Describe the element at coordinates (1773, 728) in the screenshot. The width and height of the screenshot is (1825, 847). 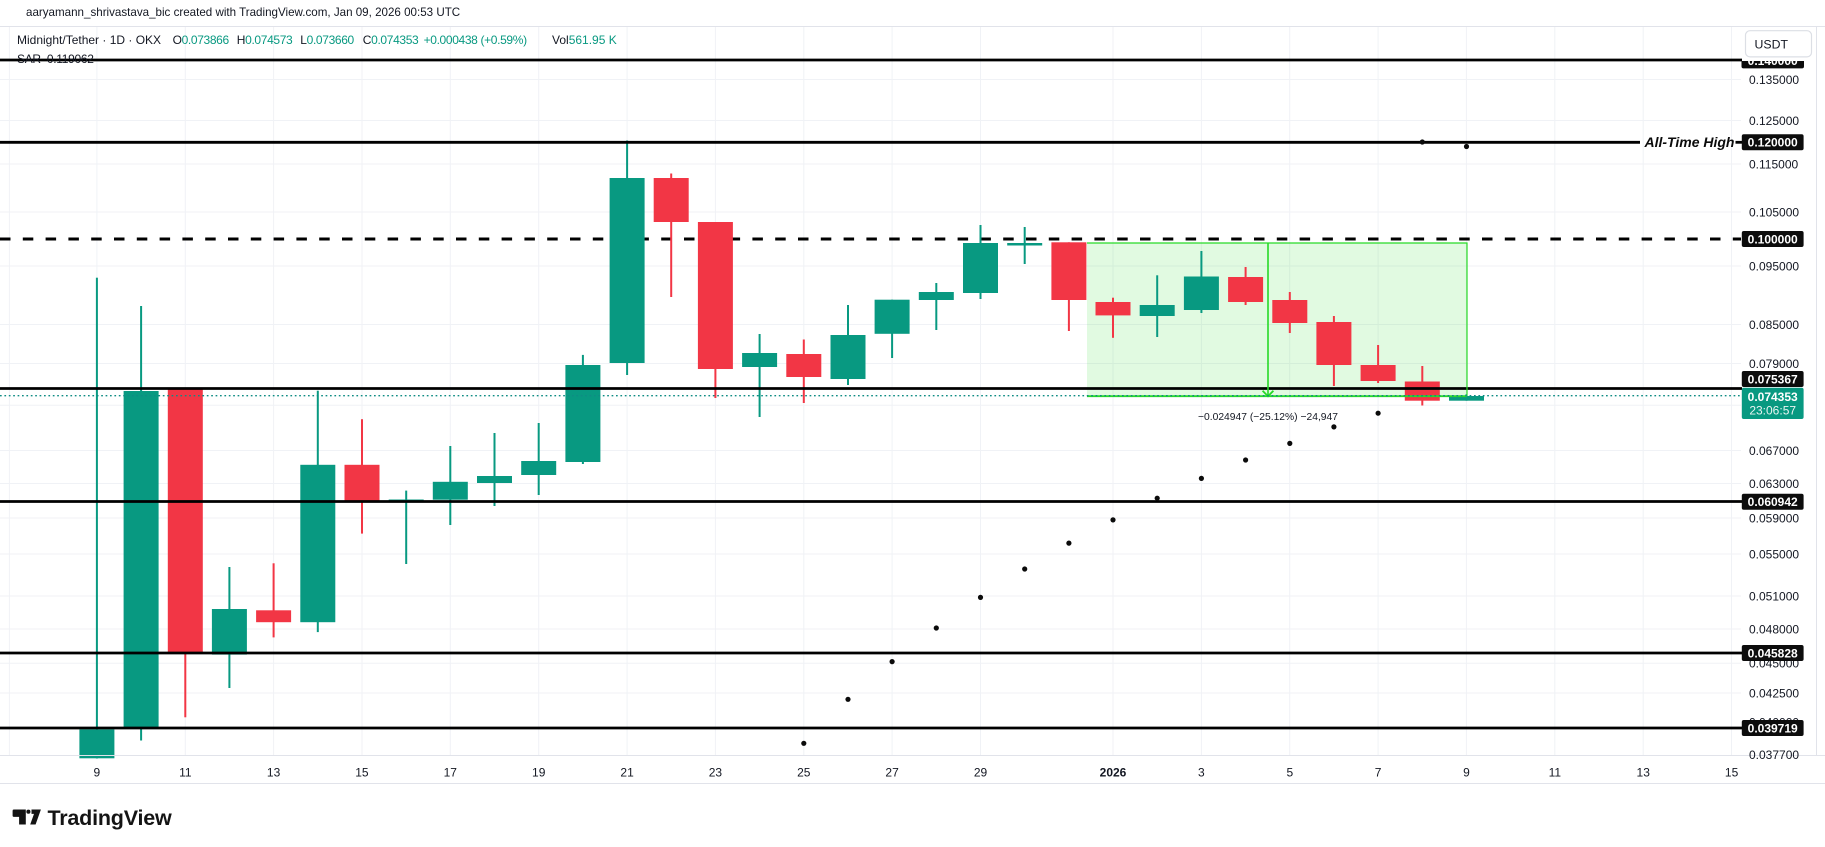
I see `svg-text: 0.039719` at that location.